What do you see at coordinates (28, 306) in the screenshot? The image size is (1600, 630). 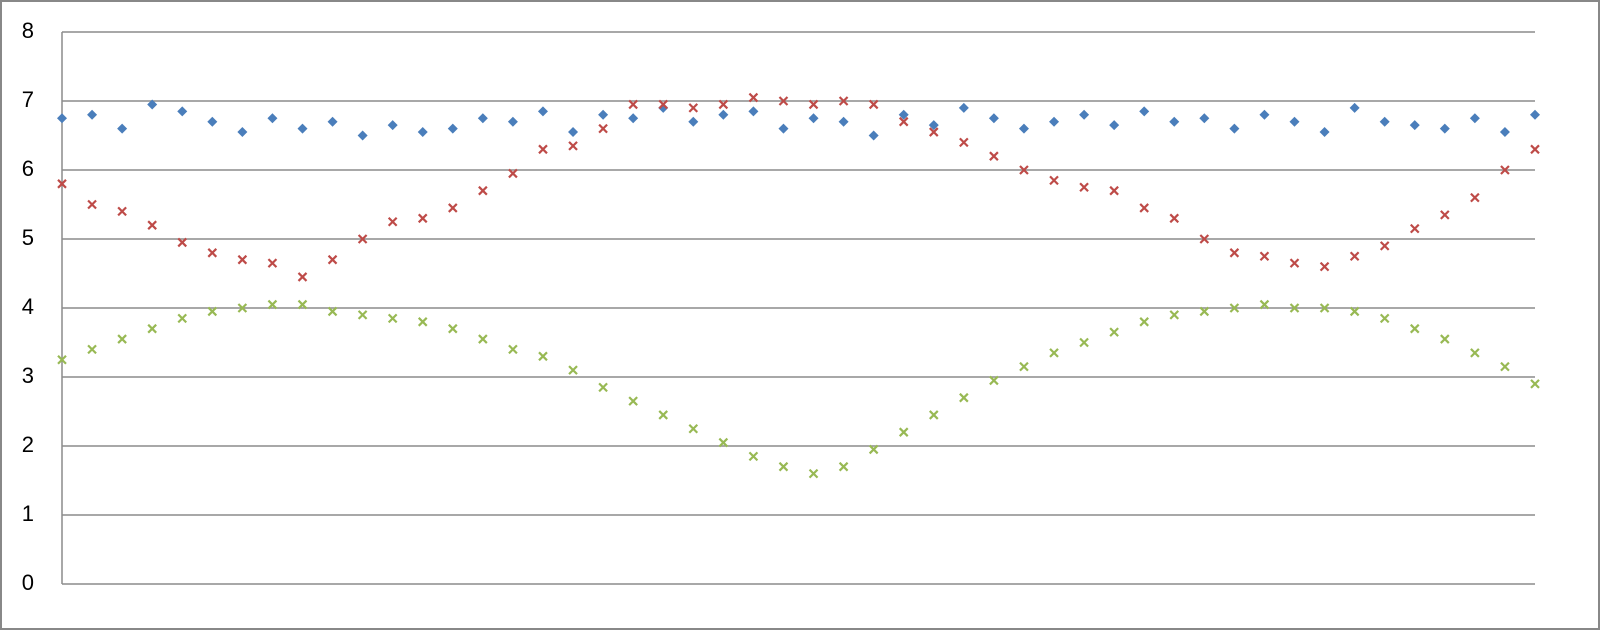 I see `y-tick-label: 4` at bounding box center [28, 306].